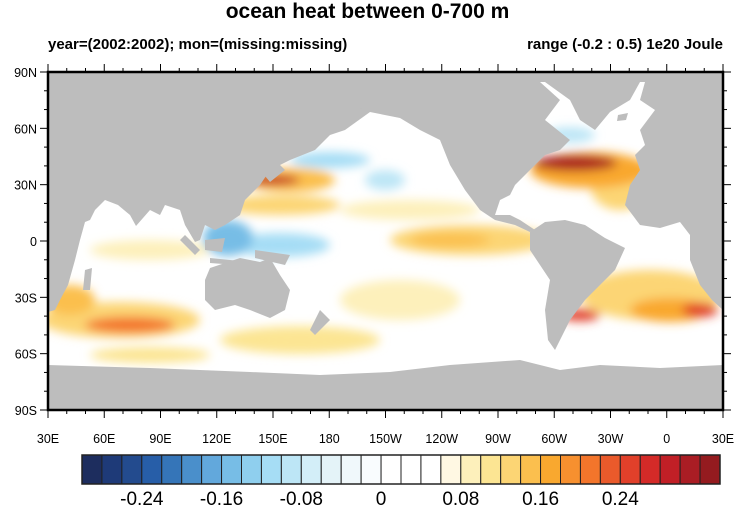  What do you see at coordinates (301, 499) in the screenshot?
I see `colorbar-label: -0.08` at bounding box center [301, 499].